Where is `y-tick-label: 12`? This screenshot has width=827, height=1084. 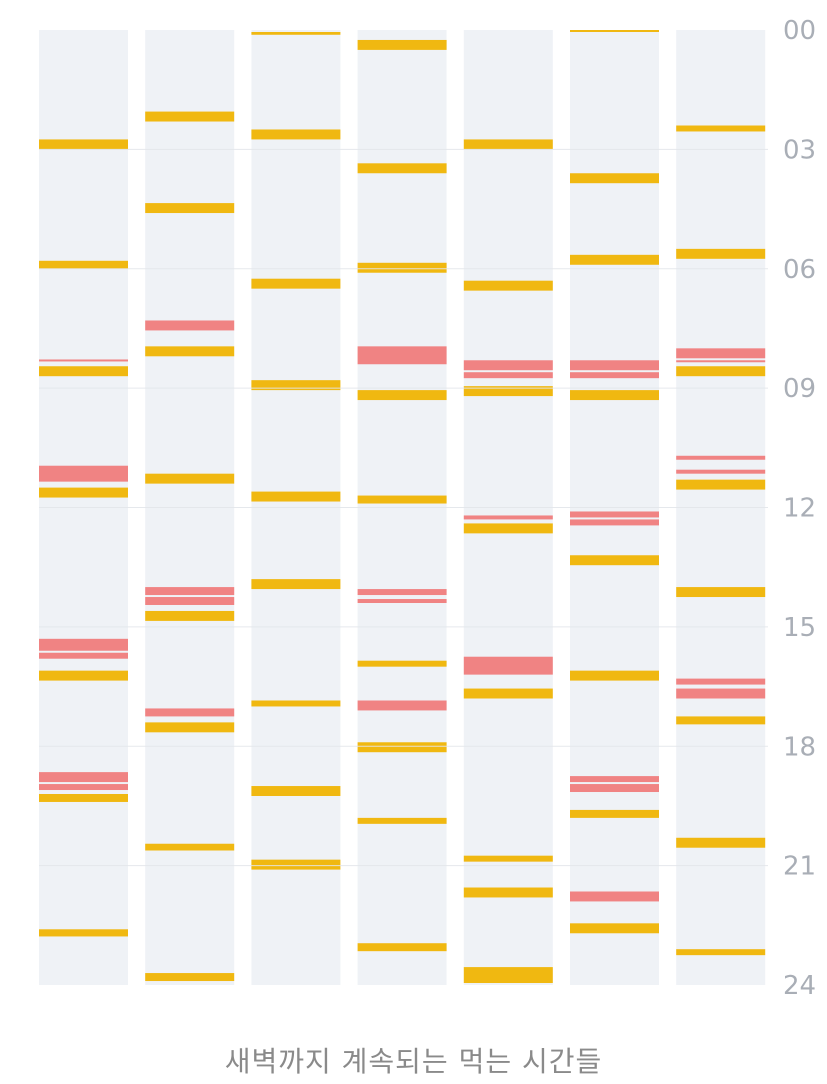
y-tick-label: 12 is located at coordinates (799, 509).